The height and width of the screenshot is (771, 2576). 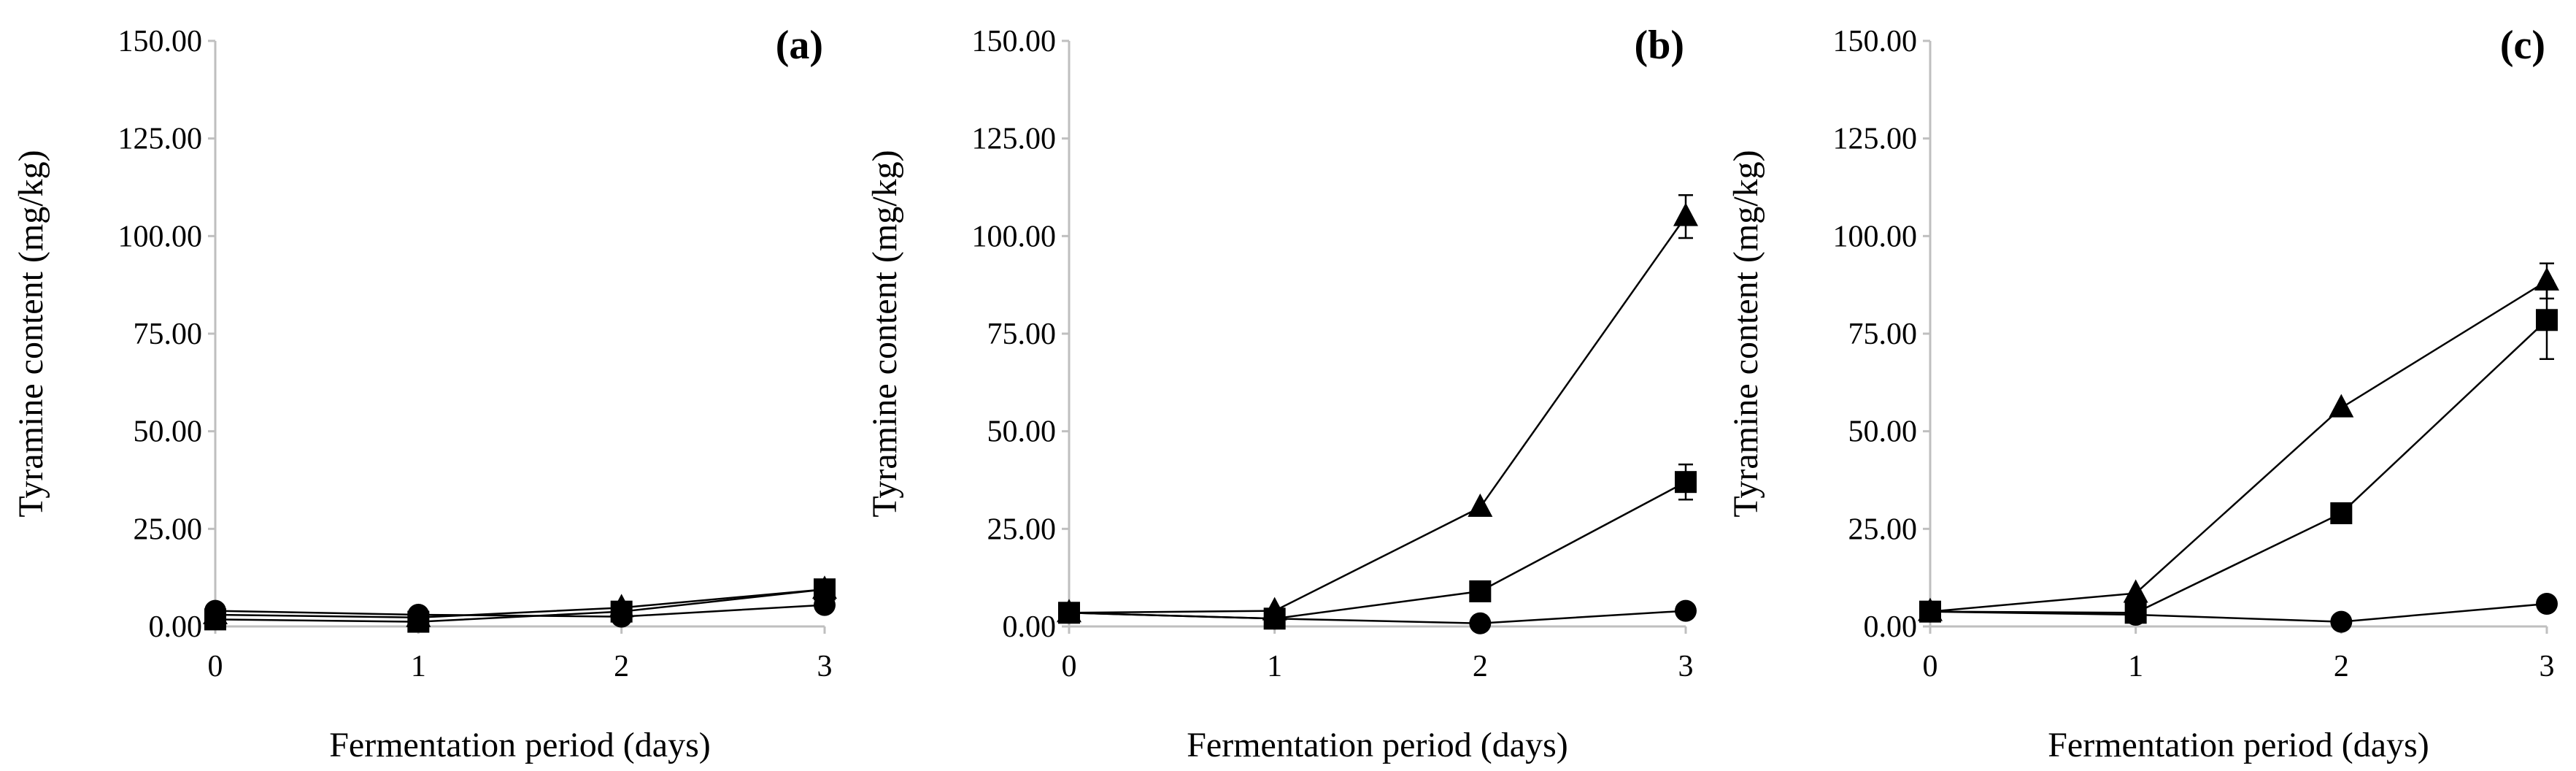 What do you see at coordinates (2522, 45) in the screenshot?
I see `panel-label: (c)` at bounding box center [2522, 45].